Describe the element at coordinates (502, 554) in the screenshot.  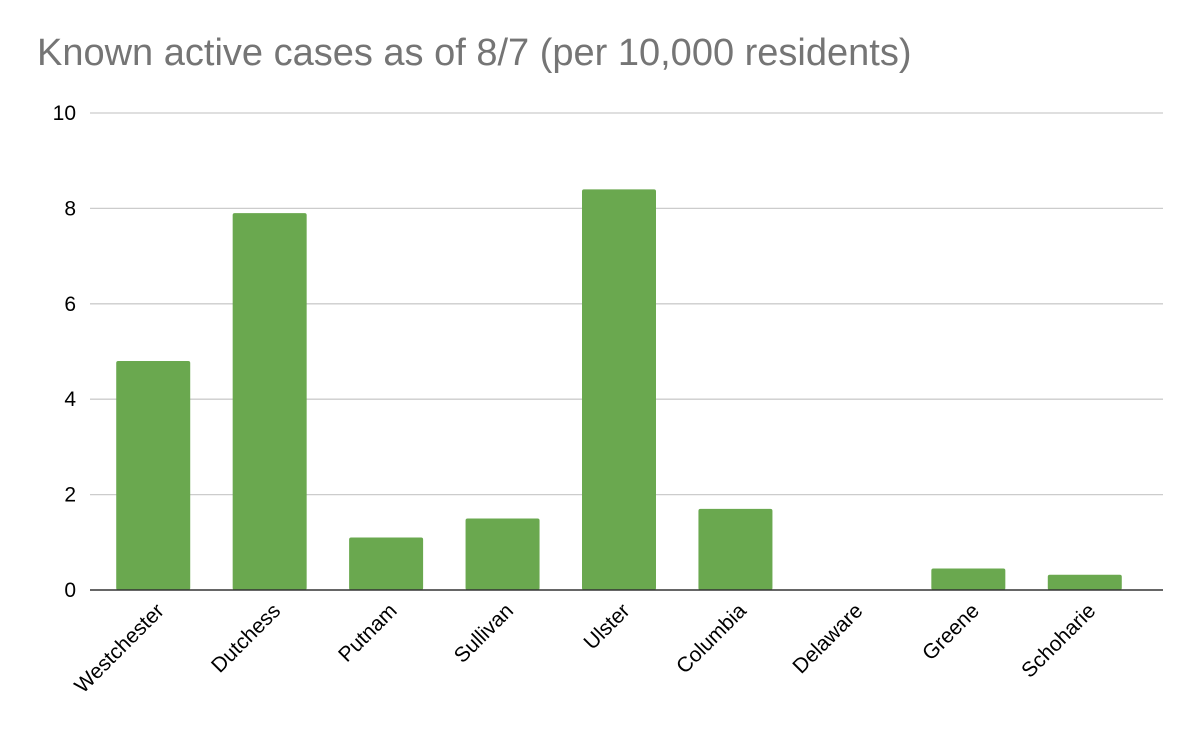
I see `bar-sullivan` at that location.